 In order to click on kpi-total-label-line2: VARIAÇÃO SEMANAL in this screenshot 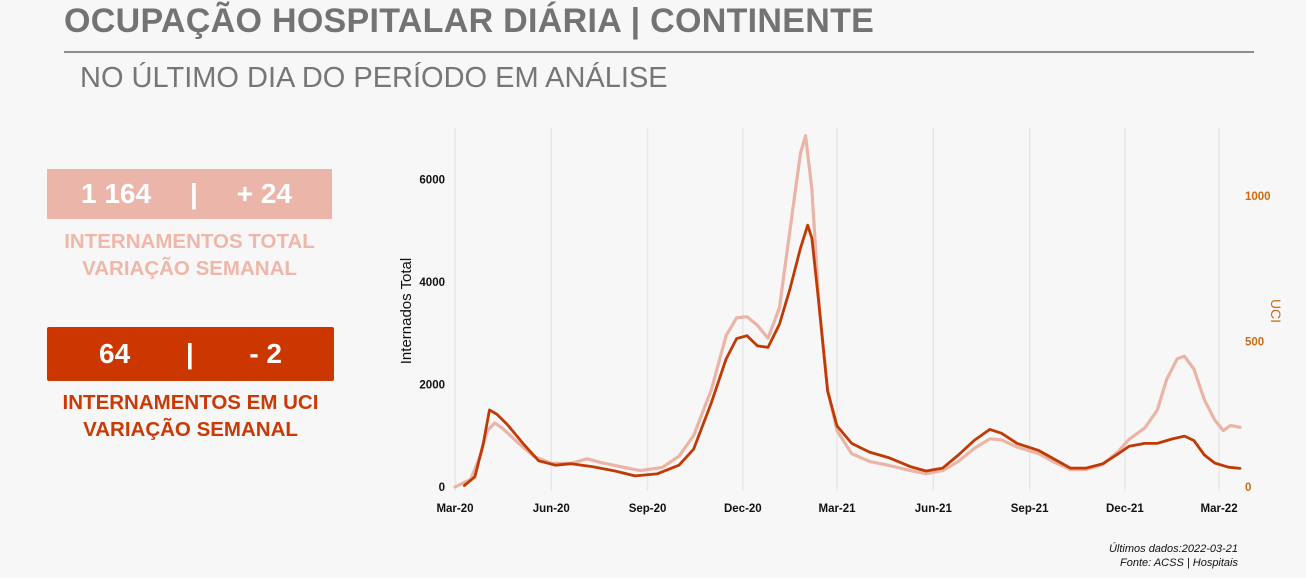, I will do `click(189, 268)`.